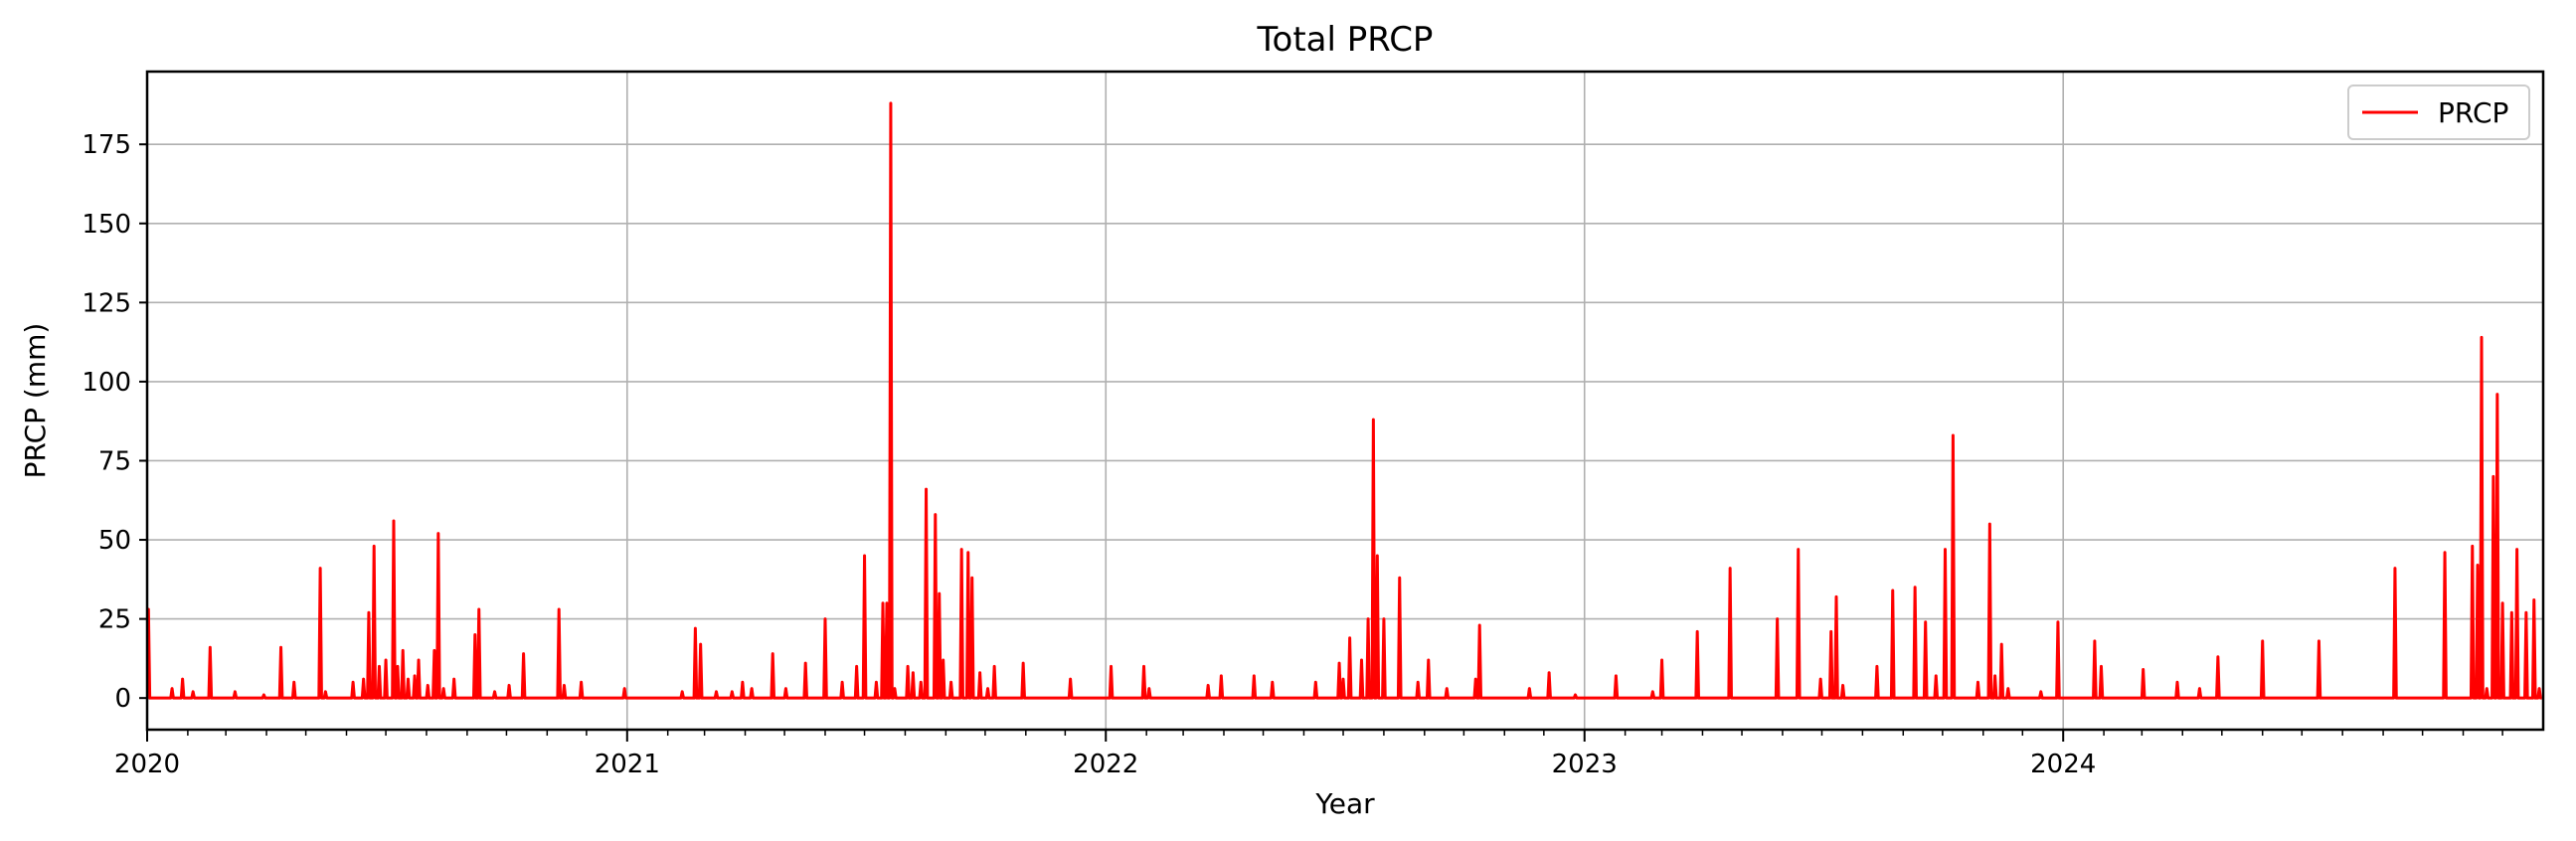 The image size is (2576, 841). What do you see at coordinates (1105, 764) in the screenshot?
I see `x-tick-label: 2022` at bounding box center [1105, 764].